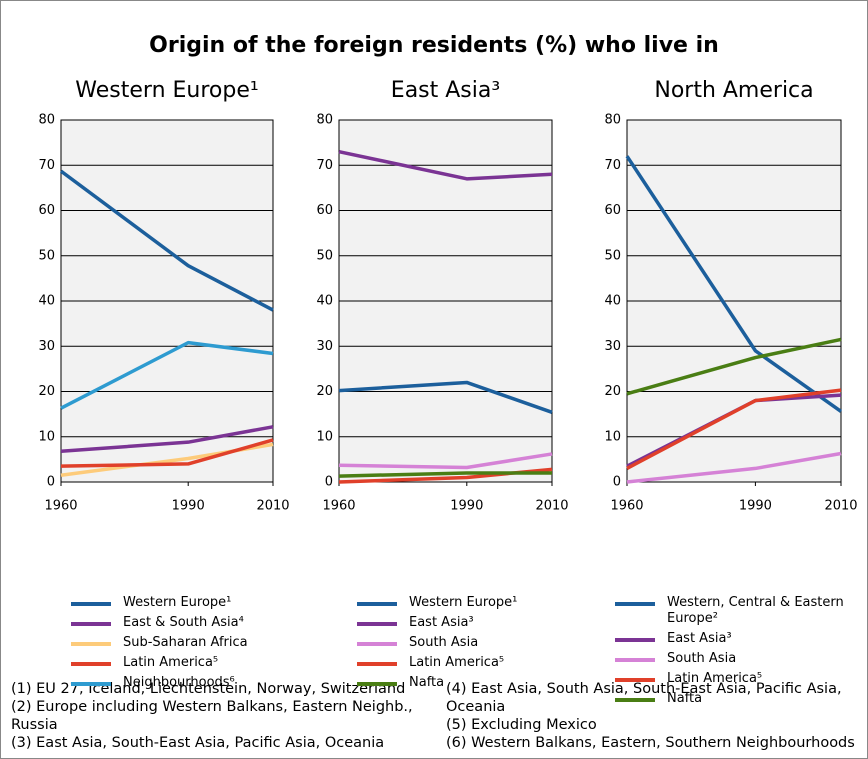 The width and height of the screenshot is (868, 759). What do you see at coordinates (183, 622) in the screenshot?
I see `legend-label: East & South Asia⁴` at bounding box center [183, 622].